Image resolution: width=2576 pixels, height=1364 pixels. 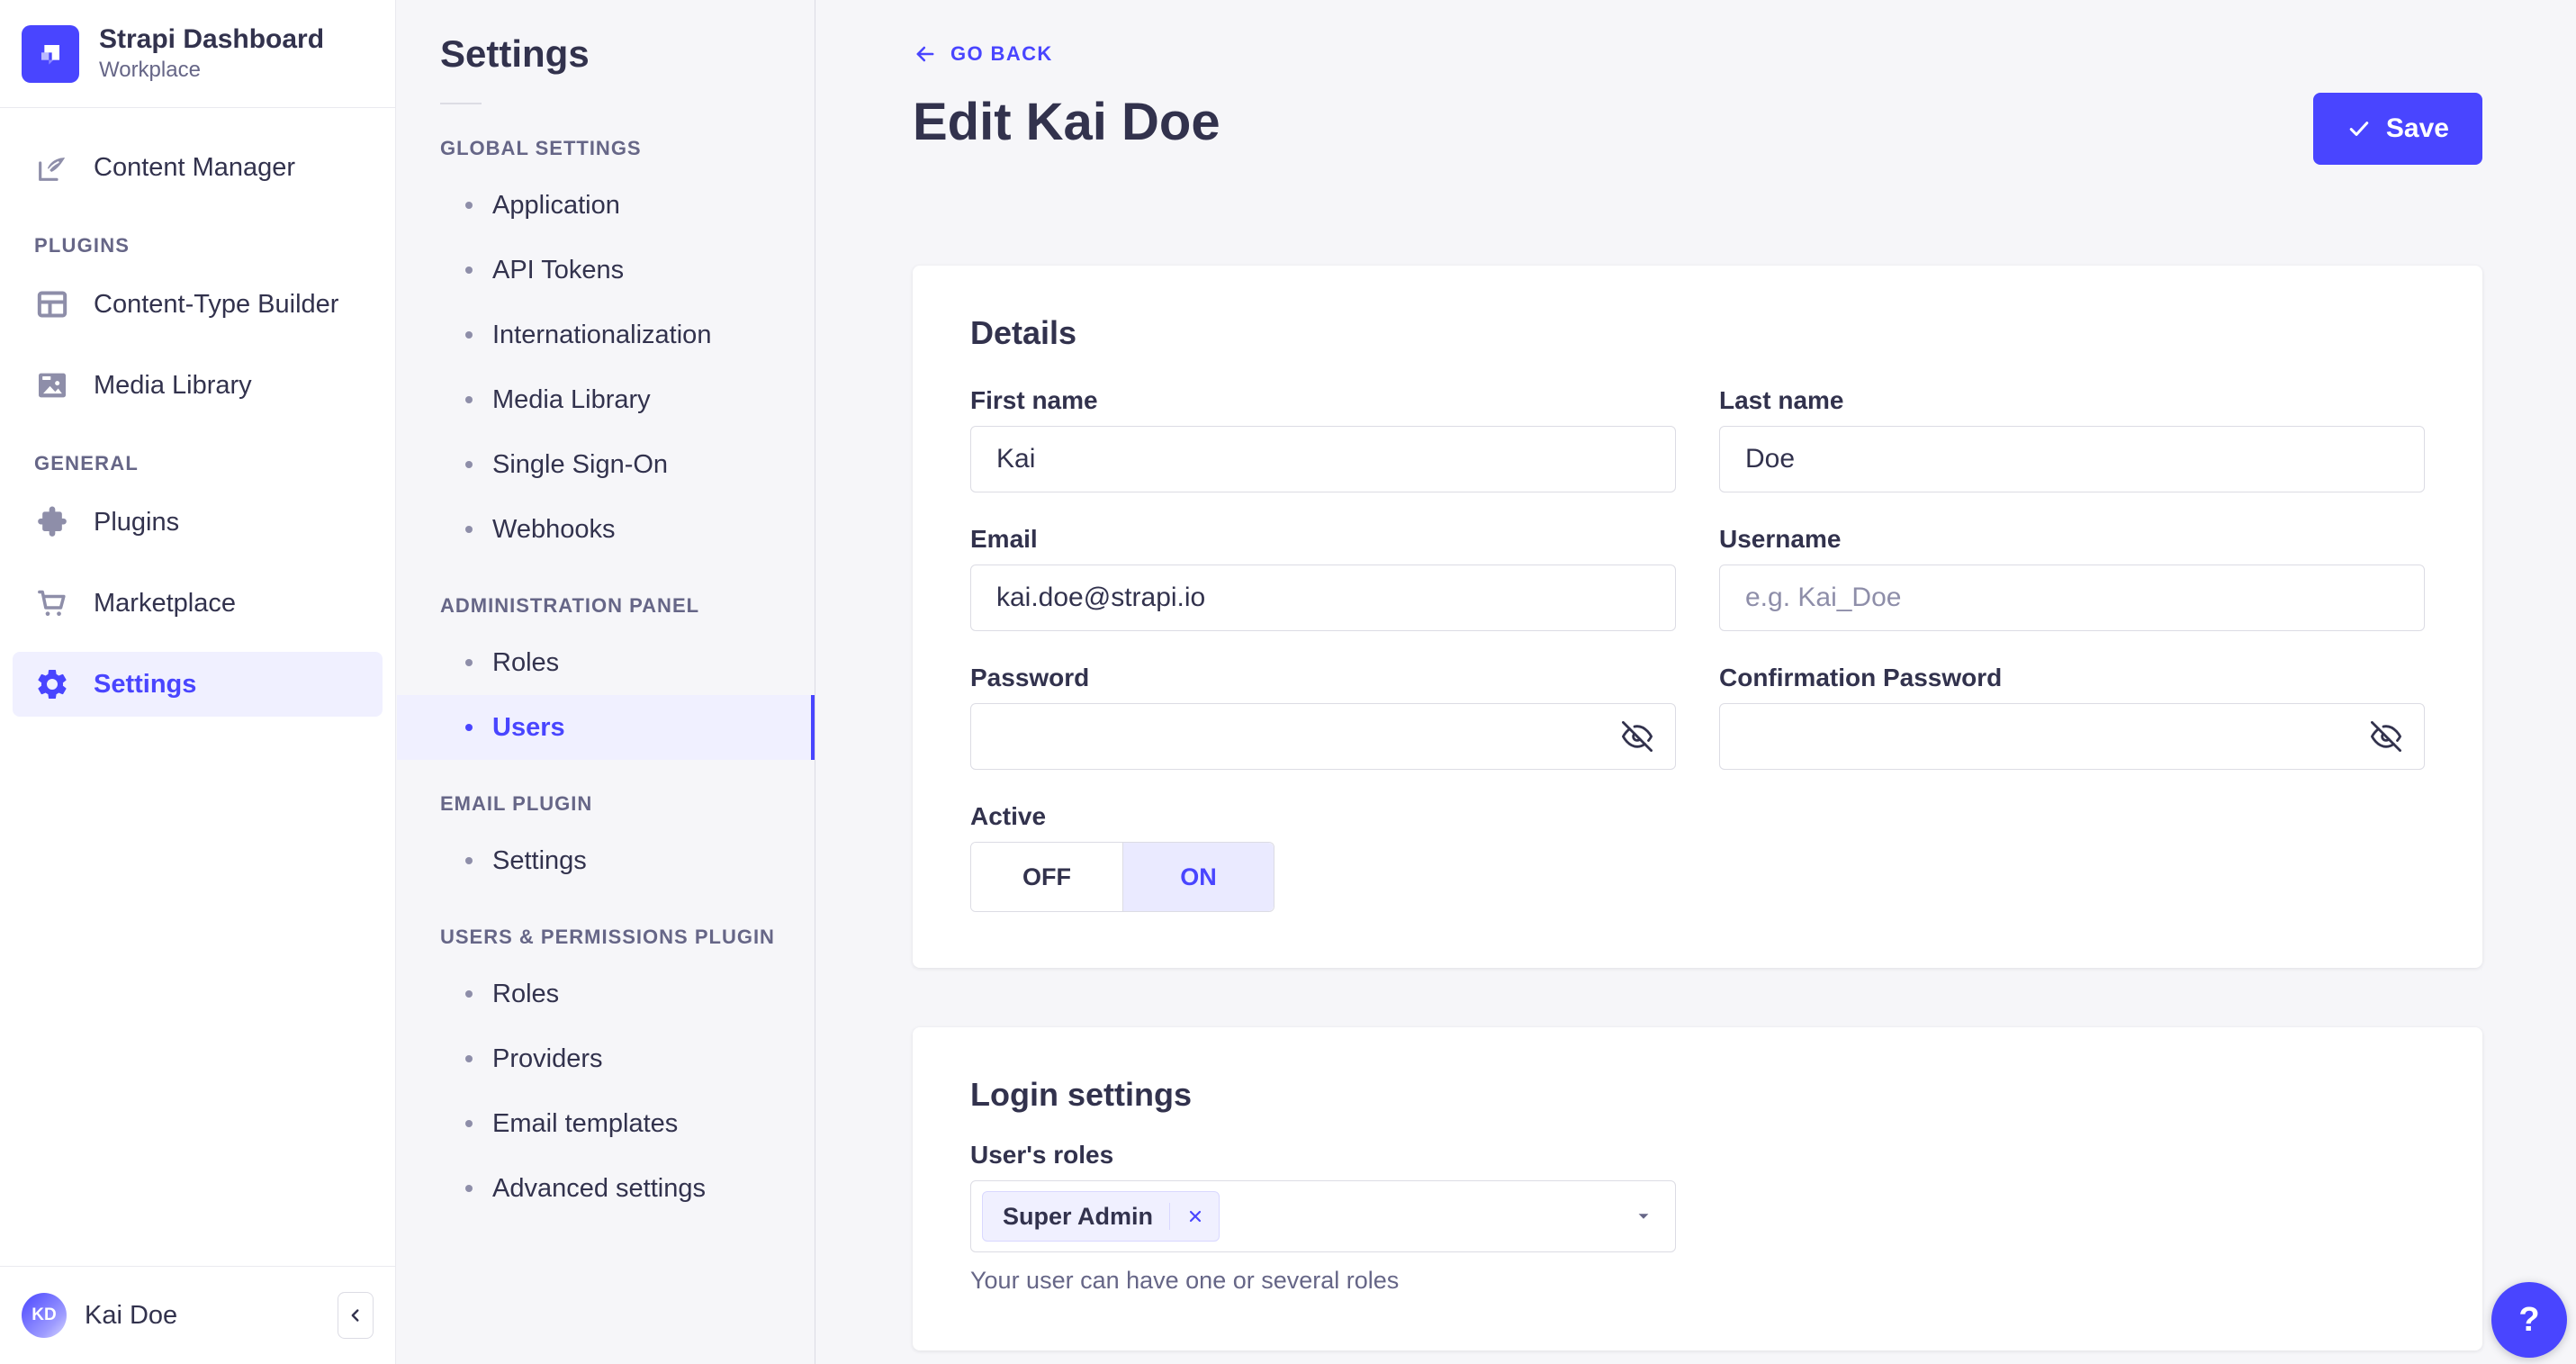 What do you see at coordinates (1001, 53) in the screenshot?
I see `go-back-label: GO BACK` at bounding box center [1001, 53].